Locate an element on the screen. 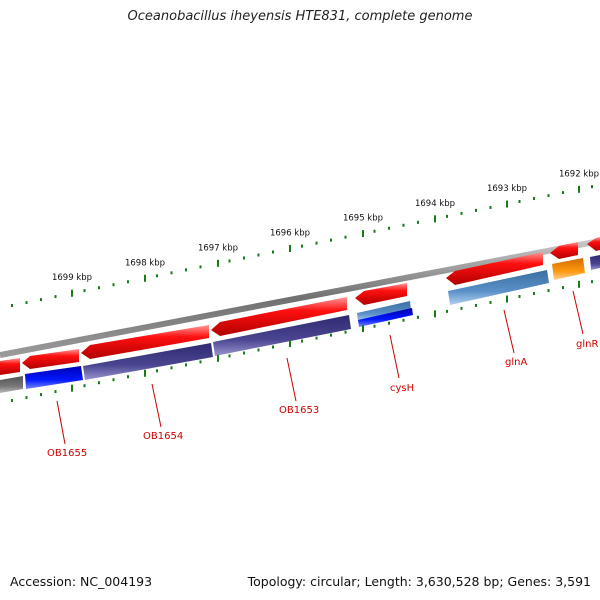 The image size is (600, 600). gene-label-ob1653: OB1653 is located at coordinates (299, 410).